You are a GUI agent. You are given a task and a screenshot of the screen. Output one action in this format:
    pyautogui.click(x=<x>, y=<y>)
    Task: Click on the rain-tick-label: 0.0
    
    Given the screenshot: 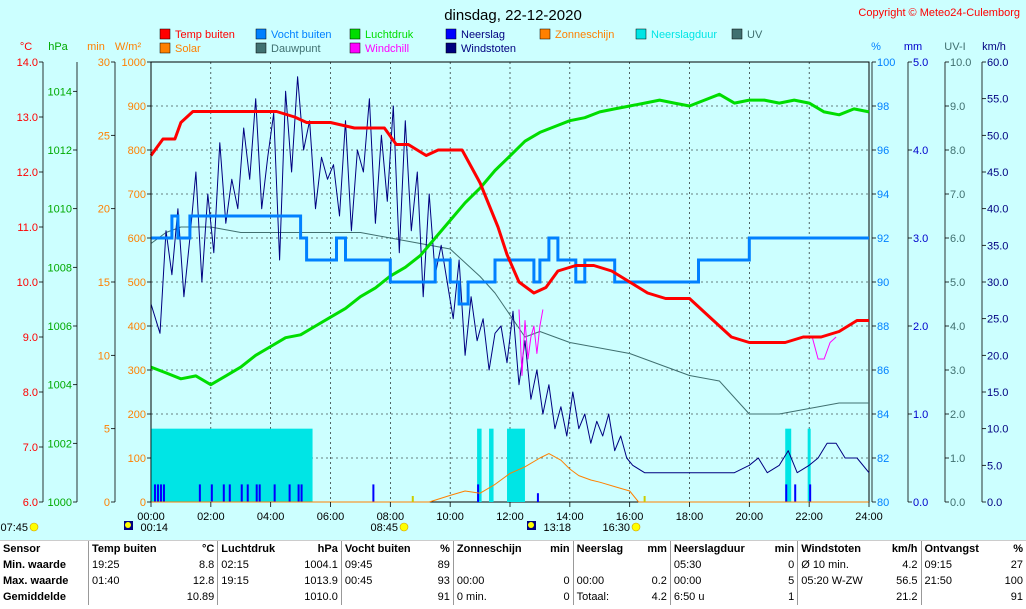 What is the action you would take?
    pyautogui.click(x=920, y=503)
    